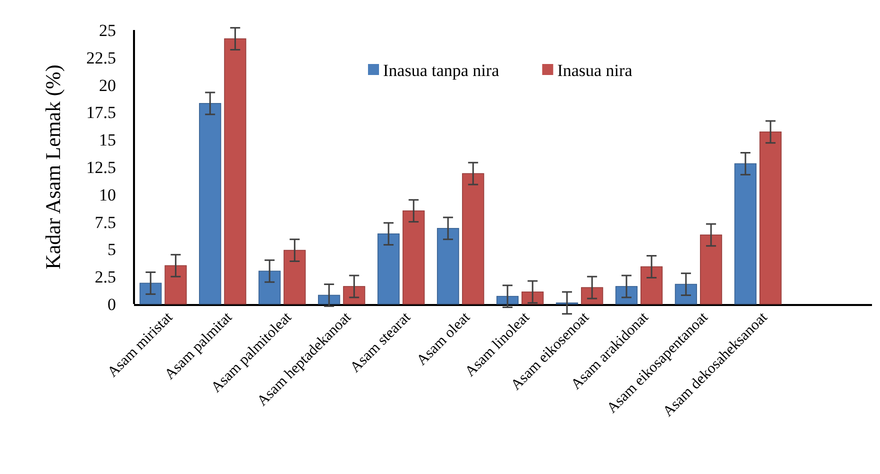 The width and height of the screenshot is (880, 474). I want to click on y-tick-label: 22.5, so click(101, 58).